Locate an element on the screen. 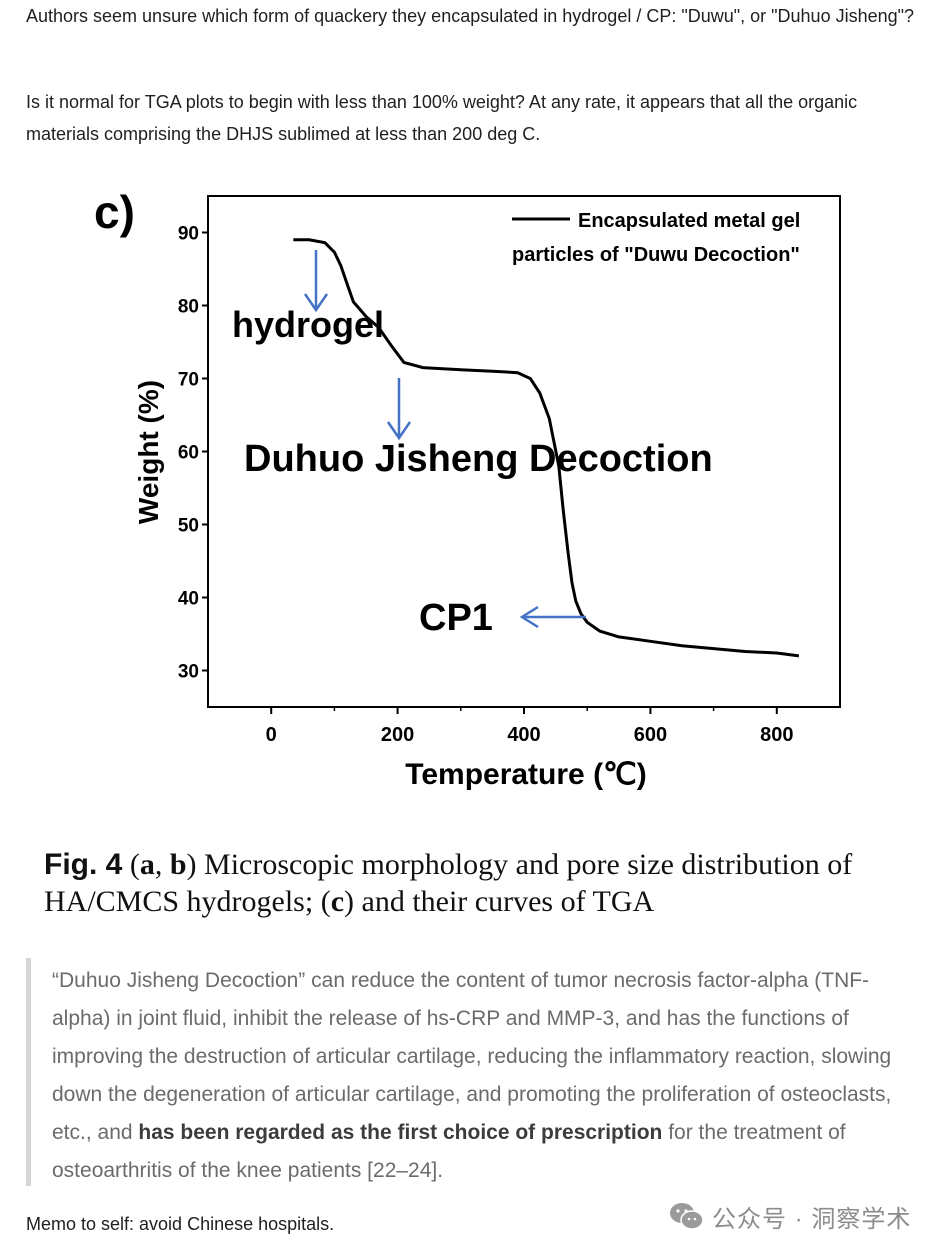  caption-fig-label: Fig. 4 is located at coordinates (83, 864).